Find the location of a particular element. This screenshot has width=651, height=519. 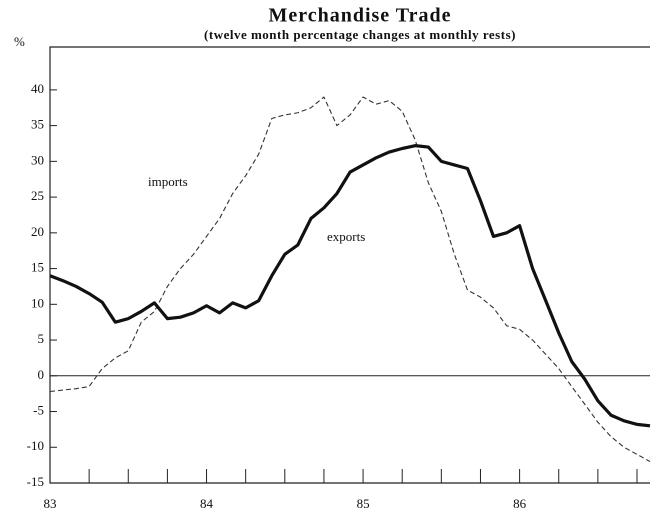

series-label: exports is located at coordinates (346, 236).